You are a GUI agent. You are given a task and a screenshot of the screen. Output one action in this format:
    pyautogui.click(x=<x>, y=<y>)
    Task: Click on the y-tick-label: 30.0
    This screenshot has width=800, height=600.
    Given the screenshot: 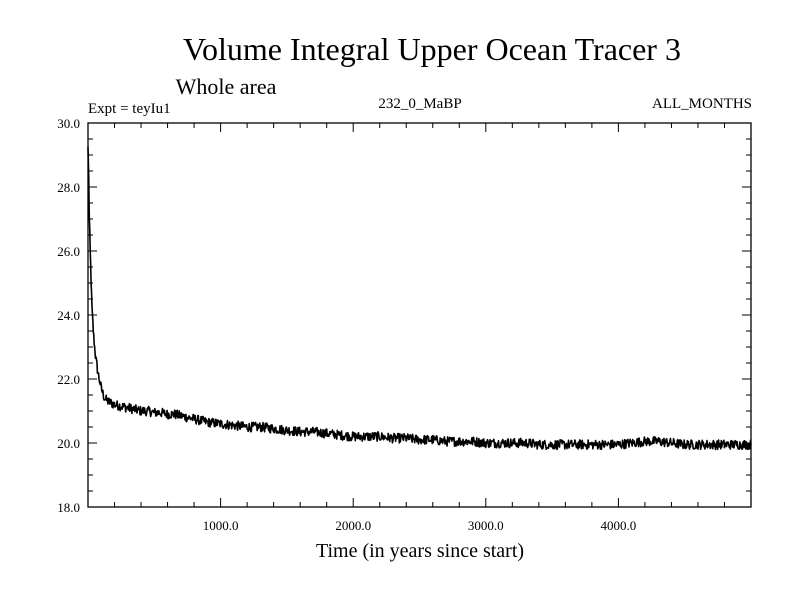 What is the action you would take?
    pyautogui.click(x=68, y=123)
    